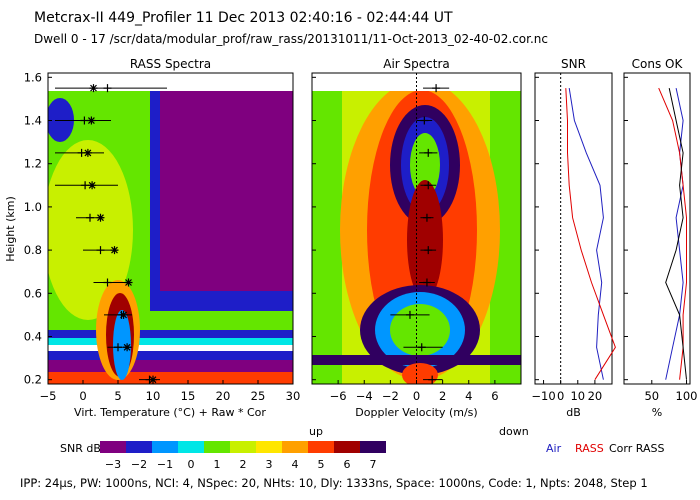 The width and height of the screenshot is (700, 500). Describe the element at coordinates (494, 396) in the screenshot. I see `x-tick-label: 6` at that location.